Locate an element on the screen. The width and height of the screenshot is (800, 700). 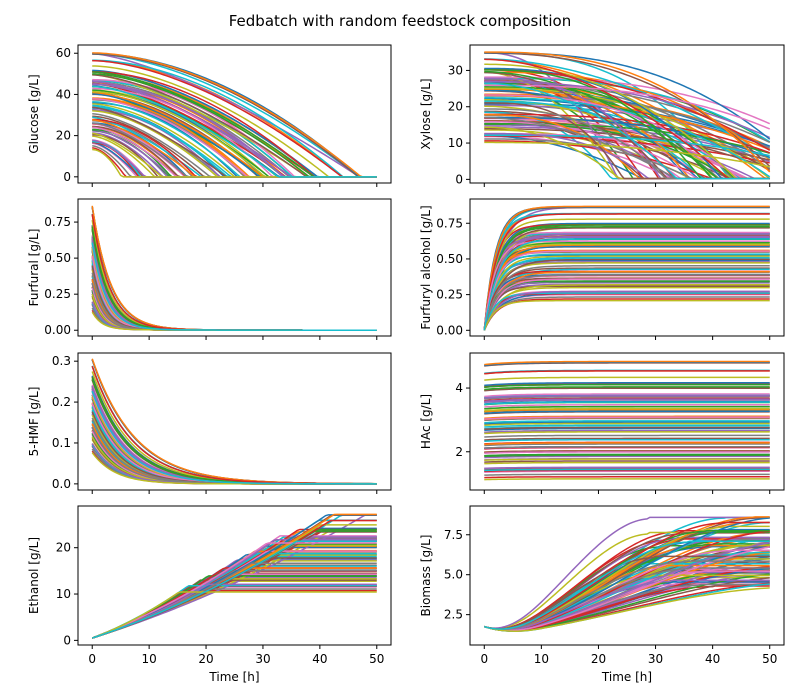
y-axis-label: Biomass [g/L] is located at coordinates (426, 576).